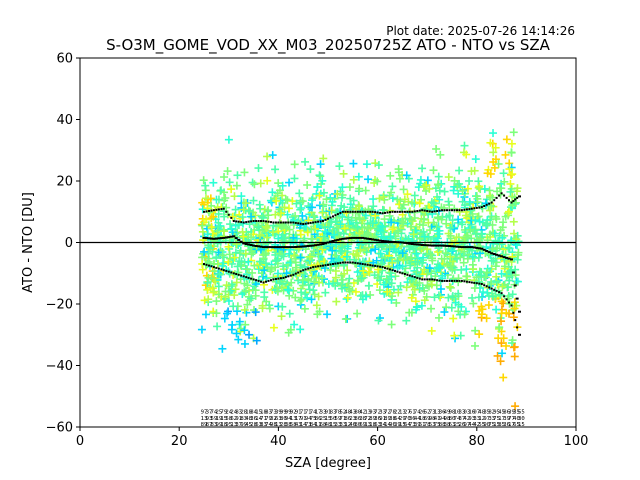  What do you see at coordinates (481, 425) in the screenshot?
I see `bin-count-label: 55` at bounding box center [481, 425].